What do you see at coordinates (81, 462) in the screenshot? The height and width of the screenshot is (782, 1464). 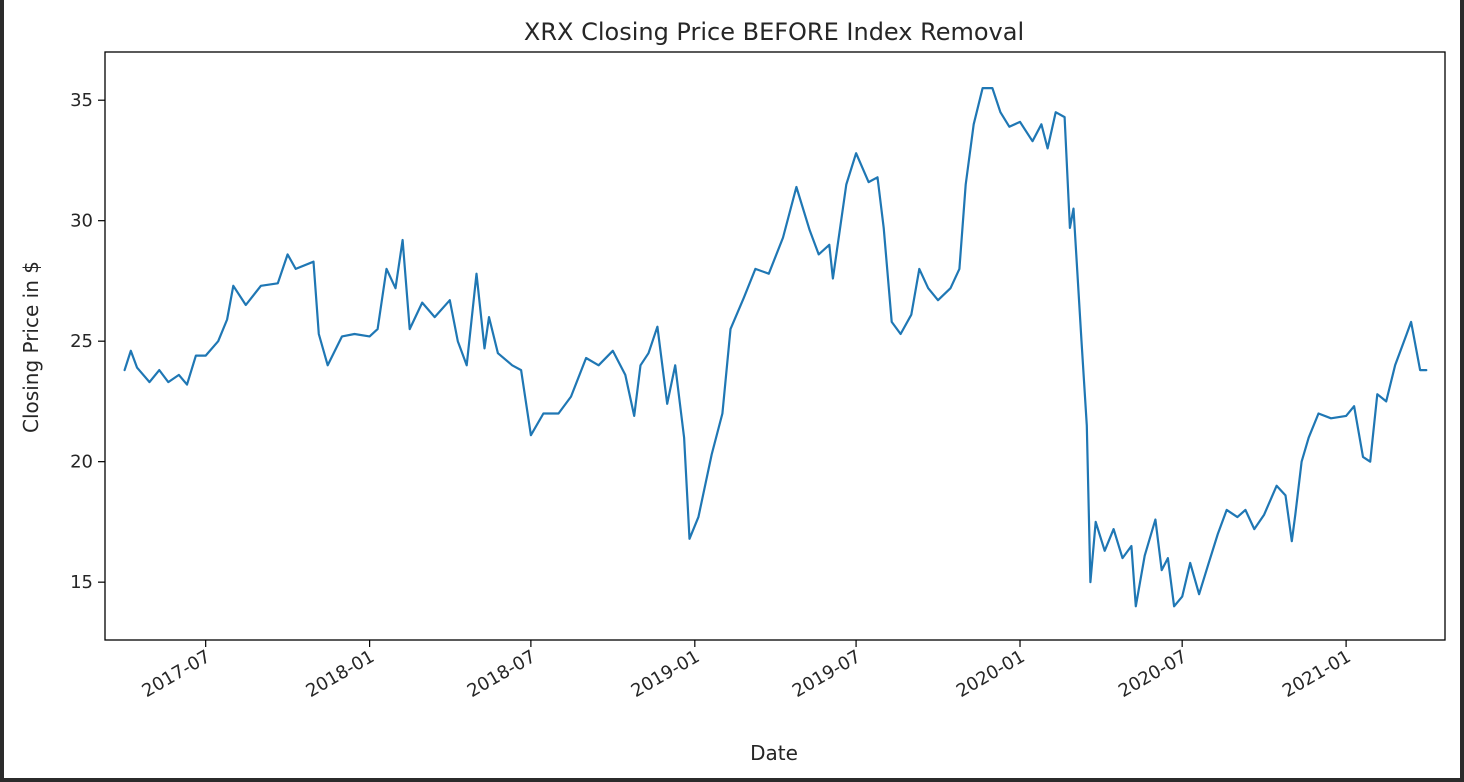 I see `y-tick-label: 20` at bounding box center [81, 462].